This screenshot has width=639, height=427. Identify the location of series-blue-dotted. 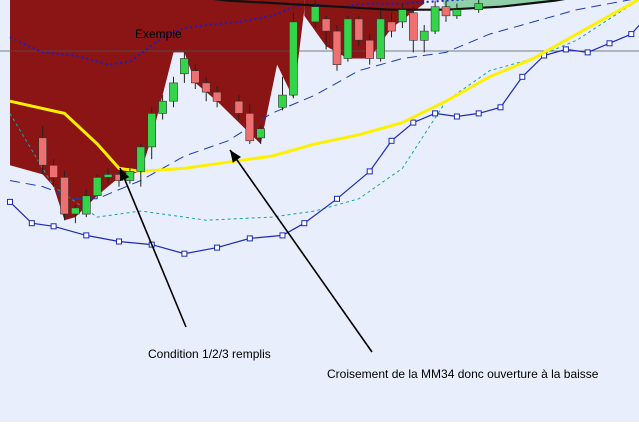
(239, 33).